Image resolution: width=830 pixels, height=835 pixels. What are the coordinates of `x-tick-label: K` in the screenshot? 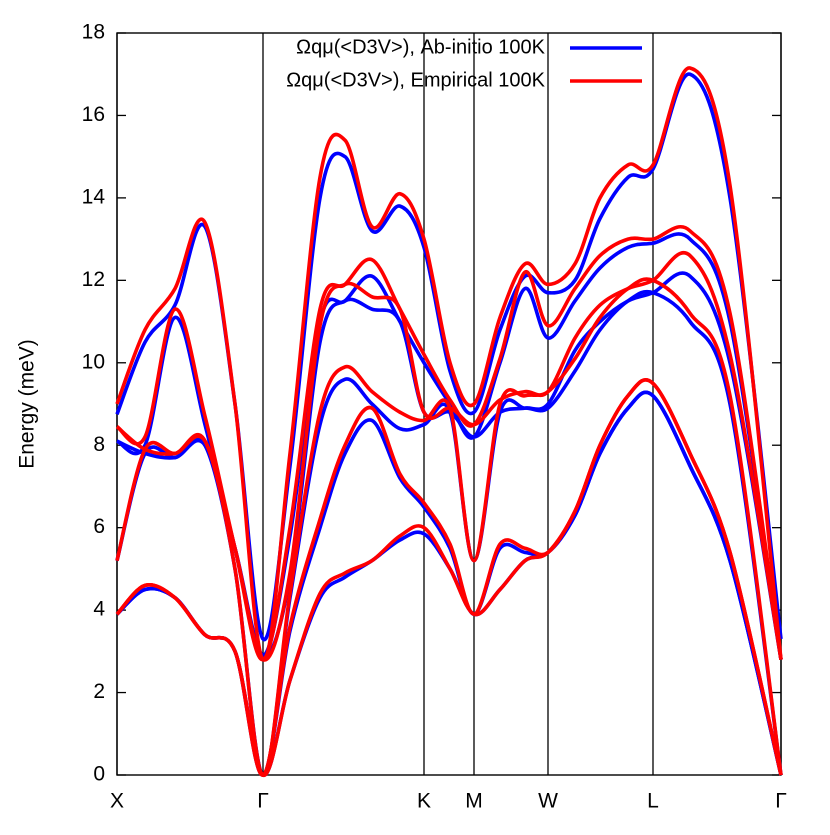 It's located at (424, 801).